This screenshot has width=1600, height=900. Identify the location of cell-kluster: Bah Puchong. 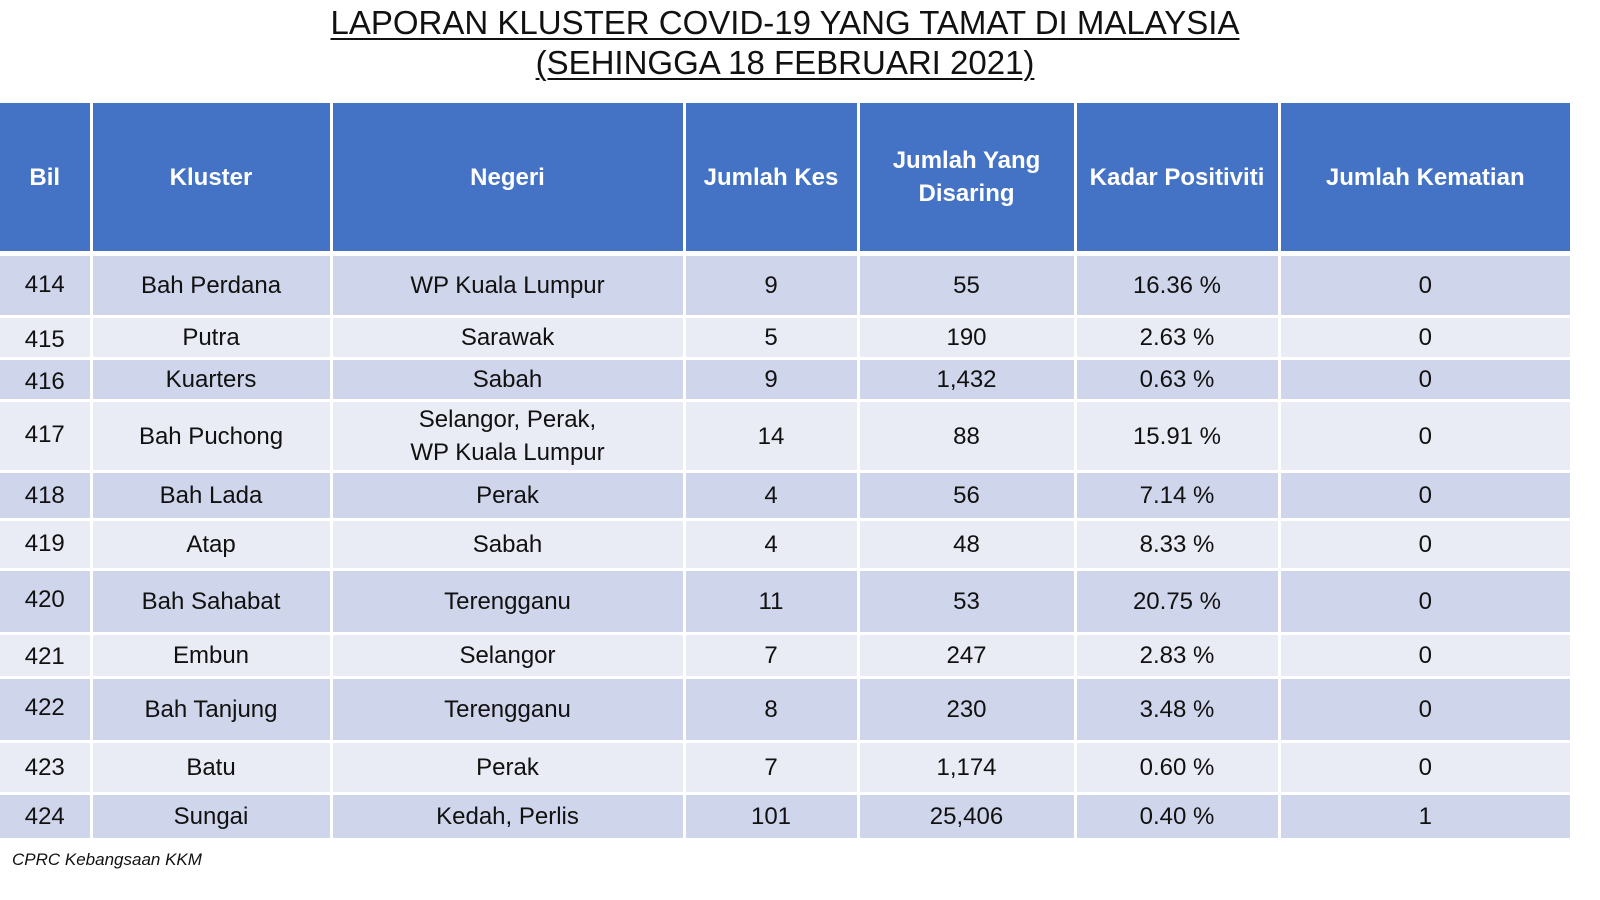
(210, 436).